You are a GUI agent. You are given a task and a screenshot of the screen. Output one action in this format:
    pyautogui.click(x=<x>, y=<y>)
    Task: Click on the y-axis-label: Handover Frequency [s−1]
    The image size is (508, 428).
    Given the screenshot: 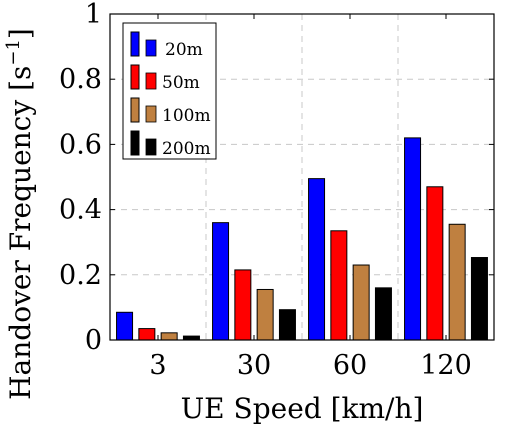 What is the action you would take?
    pyautogui.click(x=20, y=214)
    